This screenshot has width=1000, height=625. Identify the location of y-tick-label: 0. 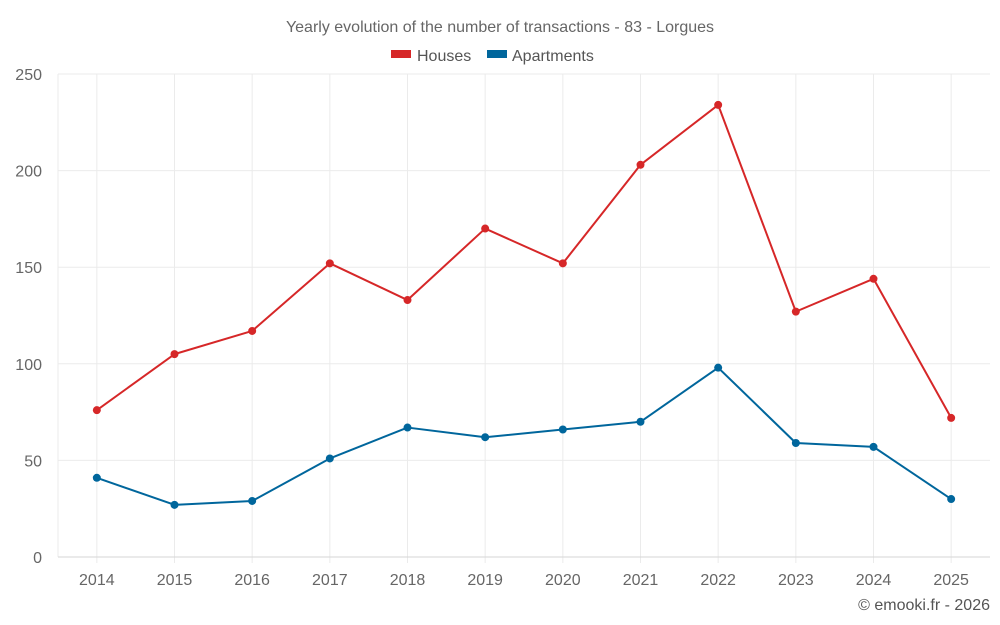
(37, 558).